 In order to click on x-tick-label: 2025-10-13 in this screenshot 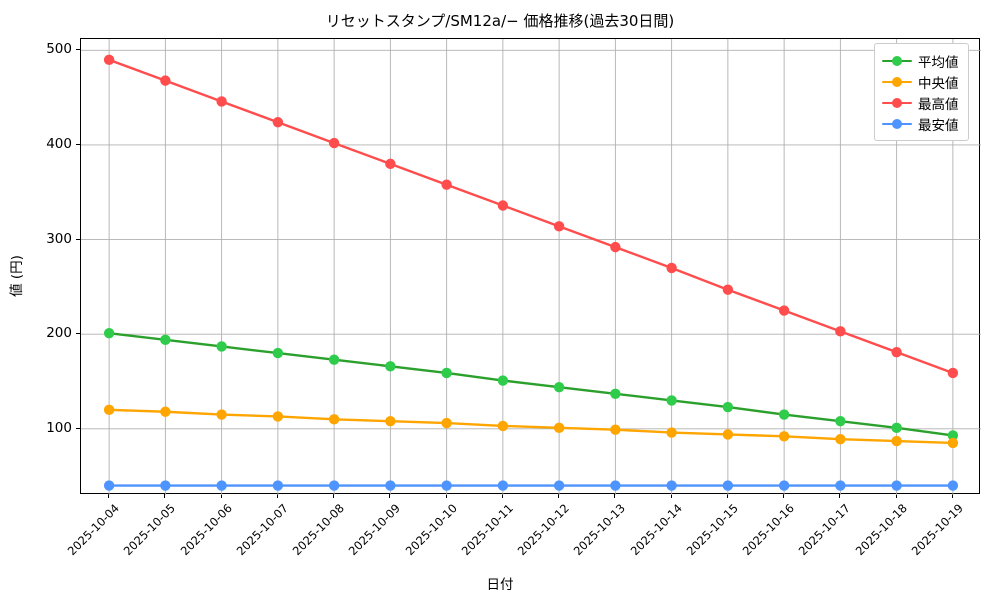, I will do `click(600, 530)`.